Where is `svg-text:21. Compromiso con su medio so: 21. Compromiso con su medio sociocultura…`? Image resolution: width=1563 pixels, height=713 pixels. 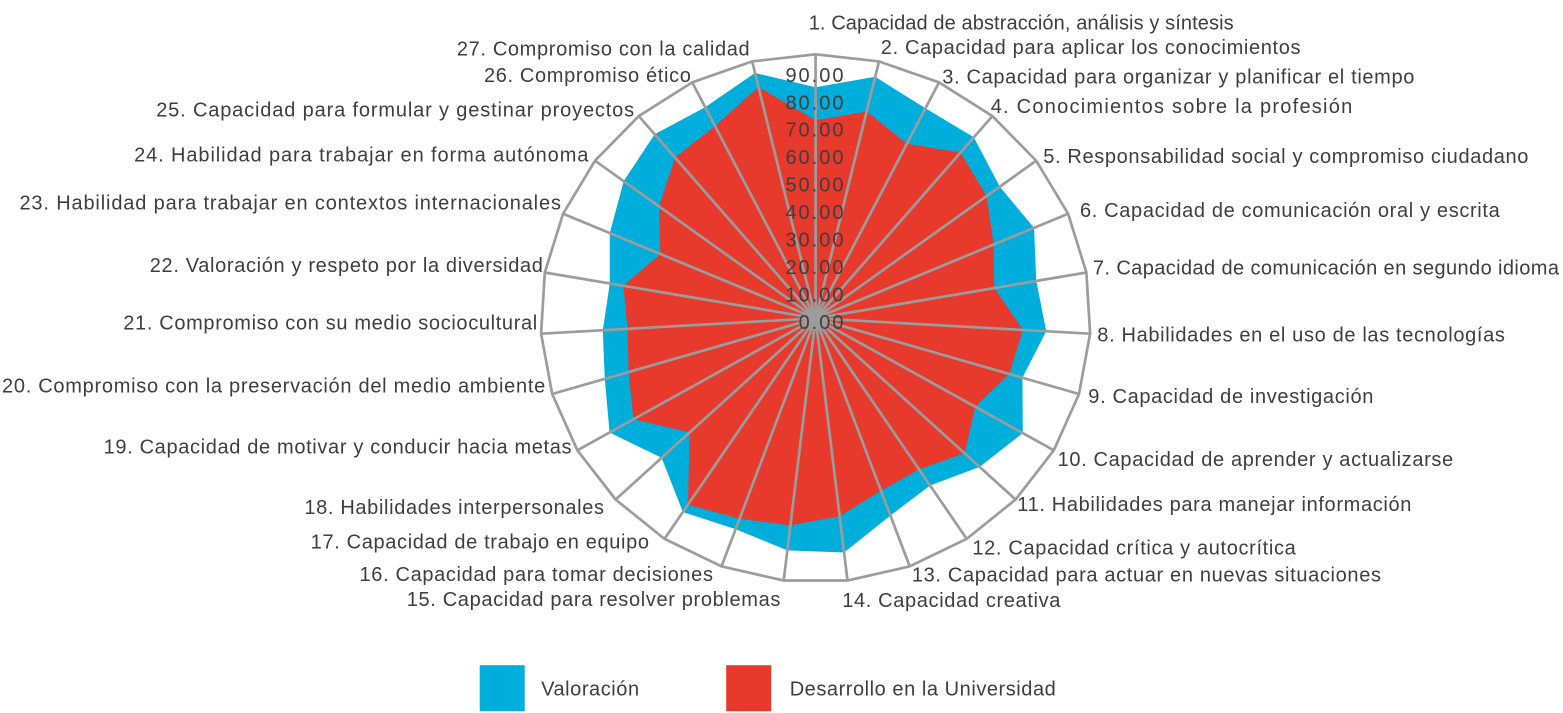 svg-text:21. Compromiso con su medio so: 21. Compromiso con su medio sociocultura… is located at coordinates (330, 323).